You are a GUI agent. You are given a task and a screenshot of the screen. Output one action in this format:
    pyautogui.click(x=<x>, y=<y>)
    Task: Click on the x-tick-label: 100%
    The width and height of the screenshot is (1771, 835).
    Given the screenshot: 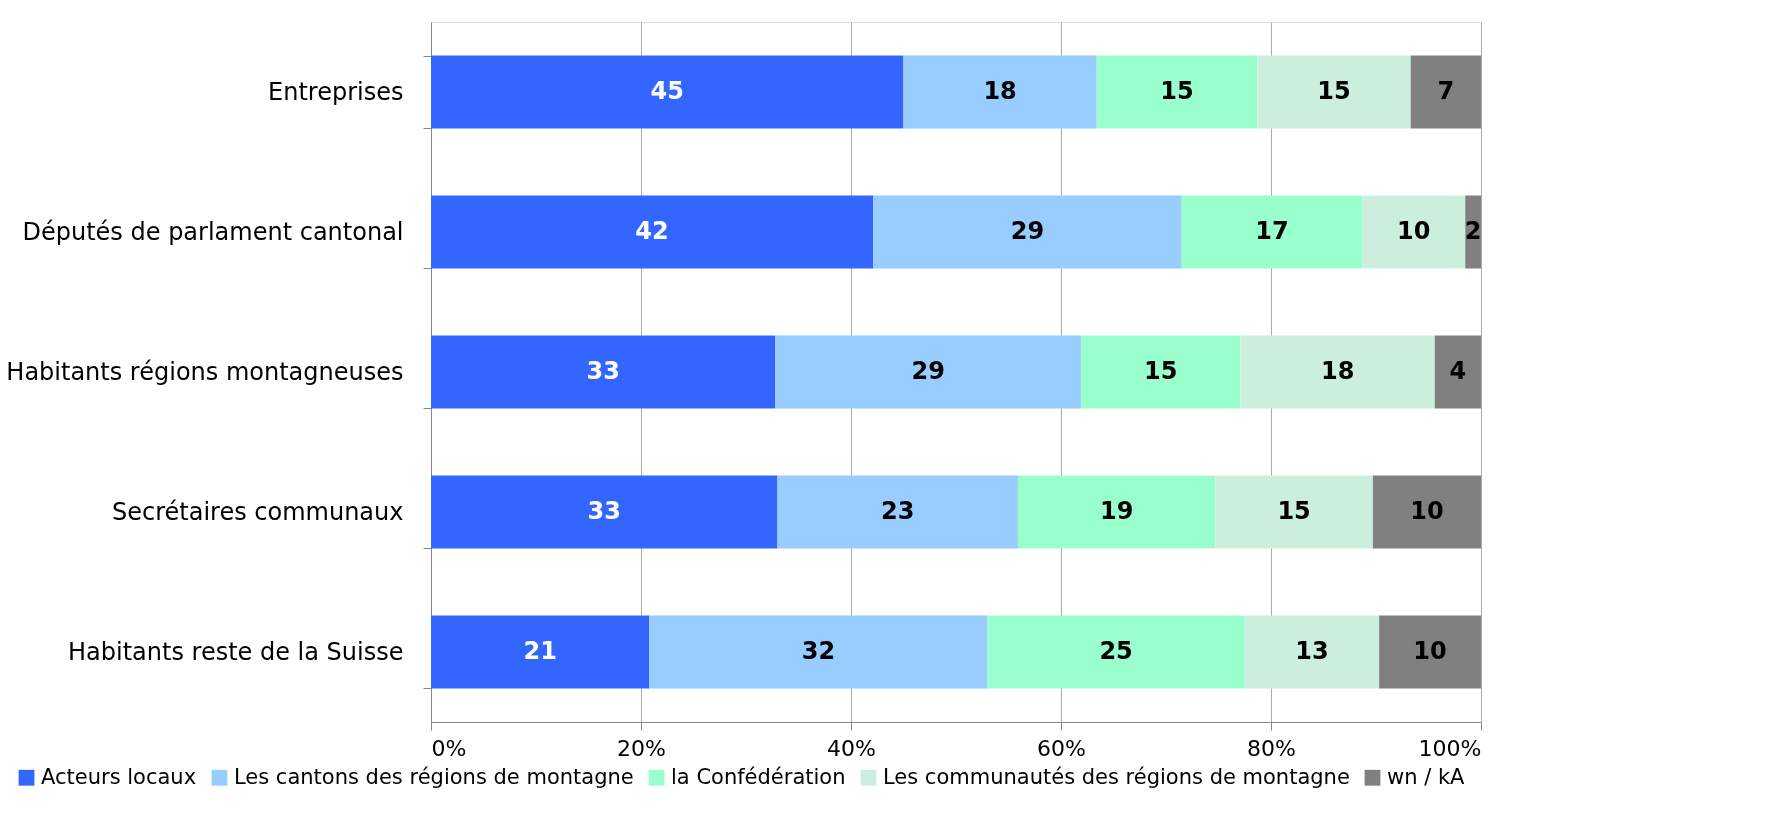 What is the action you would take?
    pyautogui.click(x=1450, y=748)
    